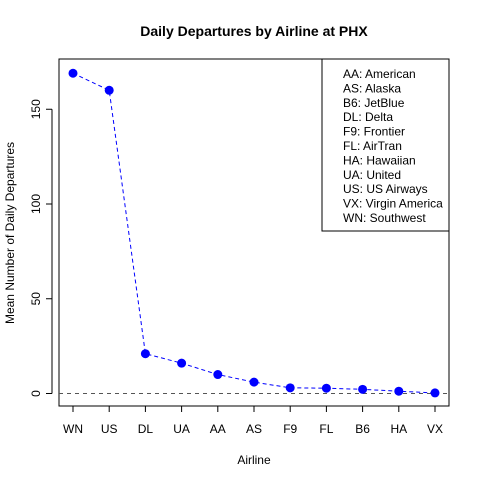 Image resolution: width=480 pixels, height=480 pixels. What do you see at coordinates (218, 429) in the screenshot?
I see `x-tick-label: AA` at bounding box center [218, 429].